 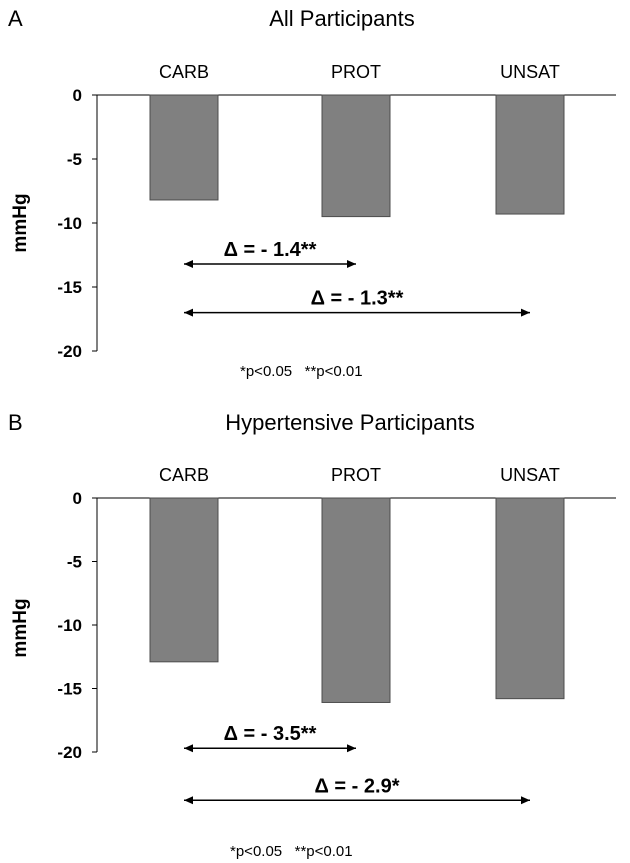 What do you see at coordinates (69, 752) in the screenshot?
I see `panel-b-y-tick-label: -20` at bounding box center [69, 752].